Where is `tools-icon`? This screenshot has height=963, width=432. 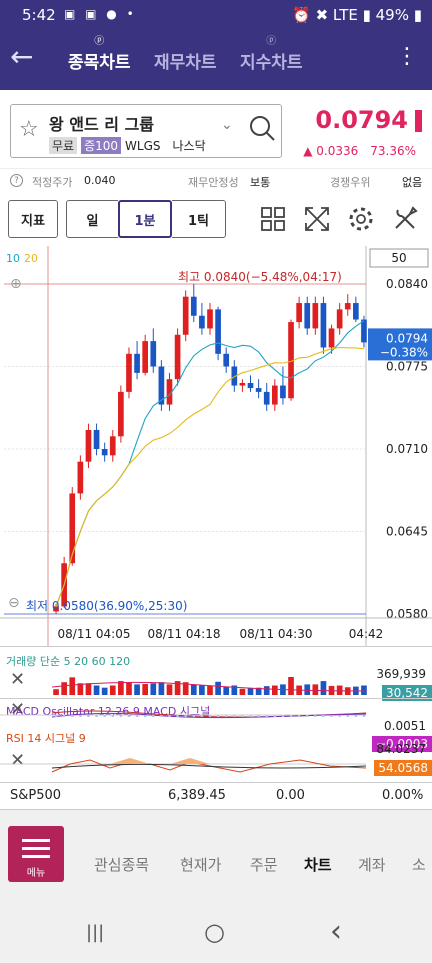 tools-icon is located at coordinates (405, 219).